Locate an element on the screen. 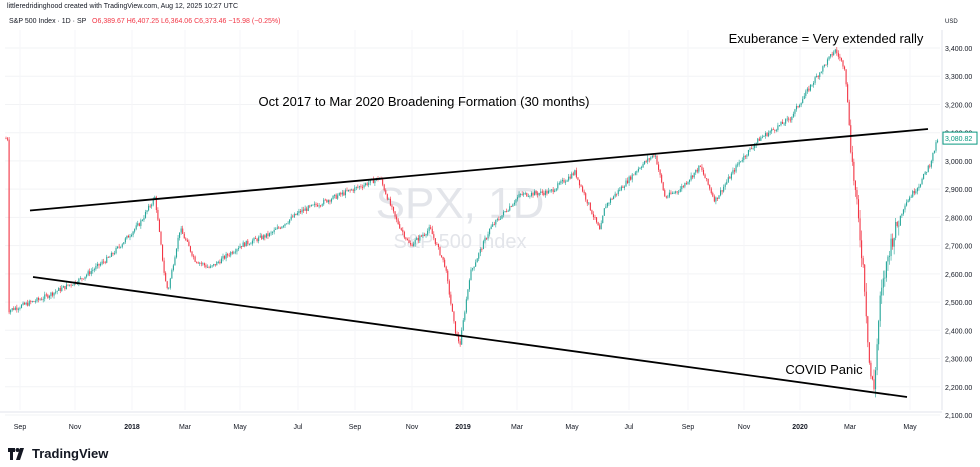 The width and height of the screenshot is (980, 467). symbol-label: S&P 500 Index · 1D · SP is located at coordinates (48, 21).